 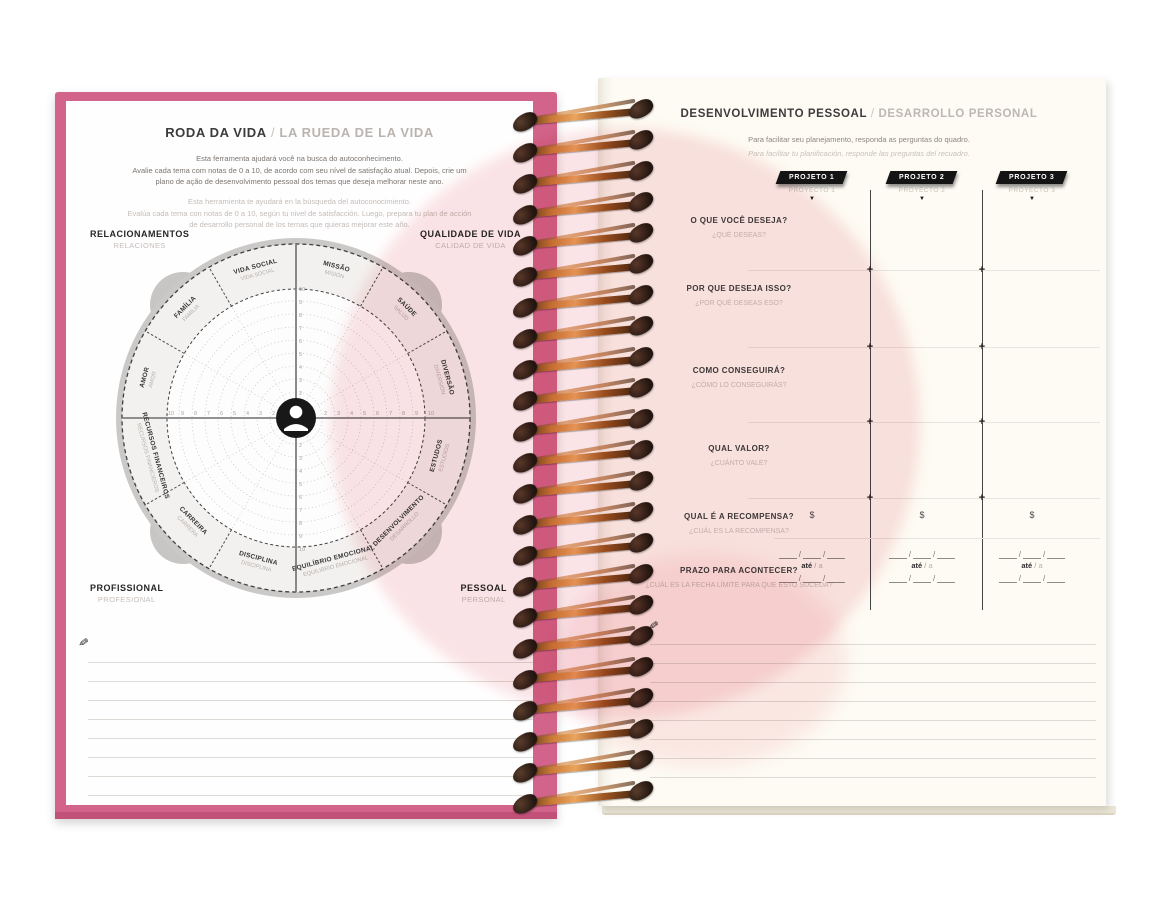 What do you see at coordinates (1032, 177) in the screenshot?
I see `project-3-tab: PROJETO 3` at bounding box center [1032, 177].